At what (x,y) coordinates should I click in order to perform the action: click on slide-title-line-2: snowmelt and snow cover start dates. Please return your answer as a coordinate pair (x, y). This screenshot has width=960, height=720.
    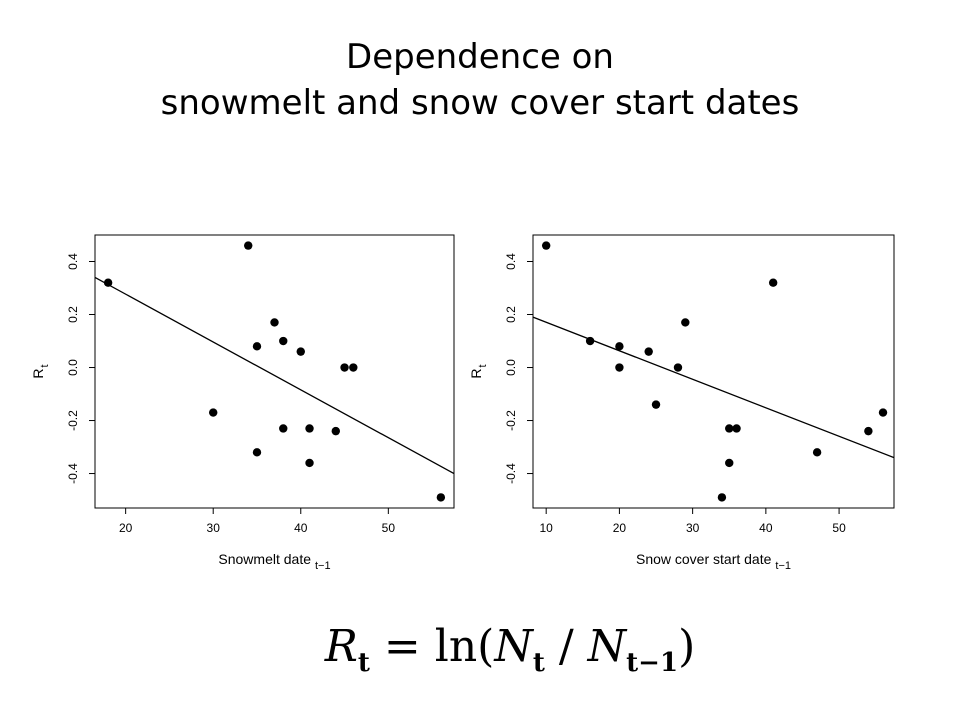
    Looking at the image, I should click on (480, 103).